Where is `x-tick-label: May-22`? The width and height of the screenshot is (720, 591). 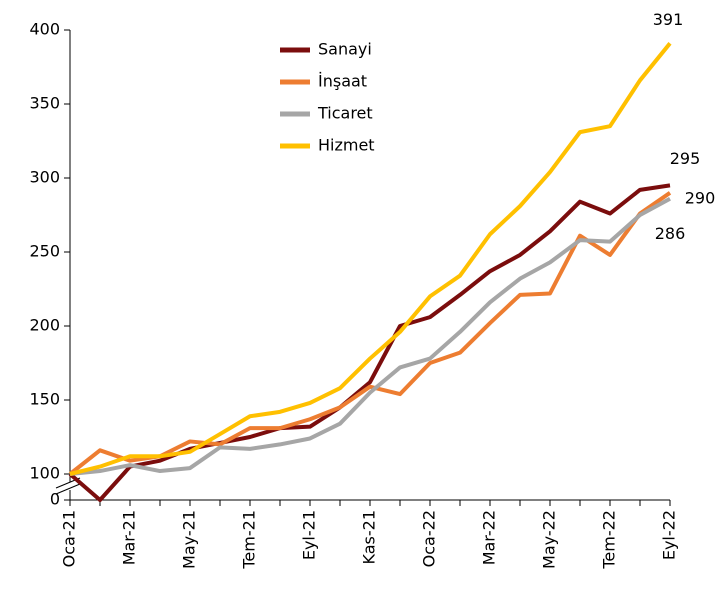 x-tick-label: May-22 is located at coordinates (549, 539).